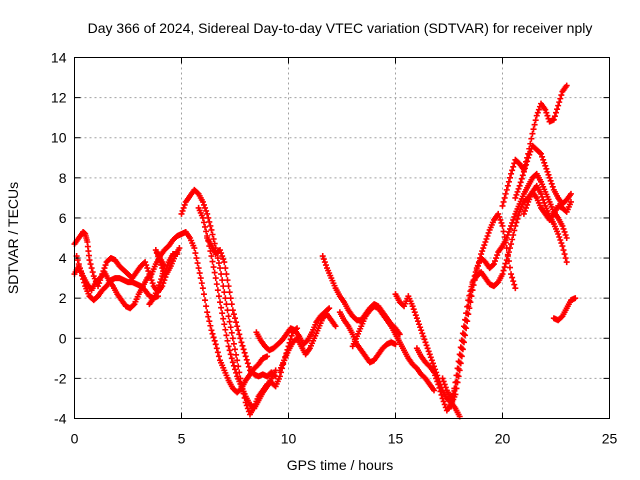 The height and width of the screenshot is (480, 640). What do you see at coordinates (63, 338) in the screenshot?
I see `y-tick-label: 0` at bounding box center [63, 338].